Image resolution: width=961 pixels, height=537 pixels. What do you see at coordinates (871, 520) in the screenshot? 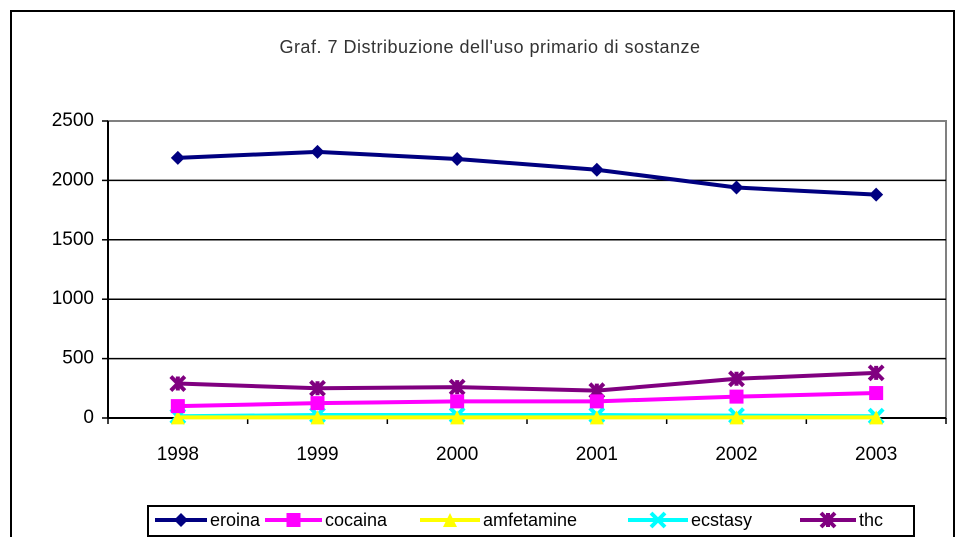
I see `legend-label: thc` at bounding box center [871, 520].